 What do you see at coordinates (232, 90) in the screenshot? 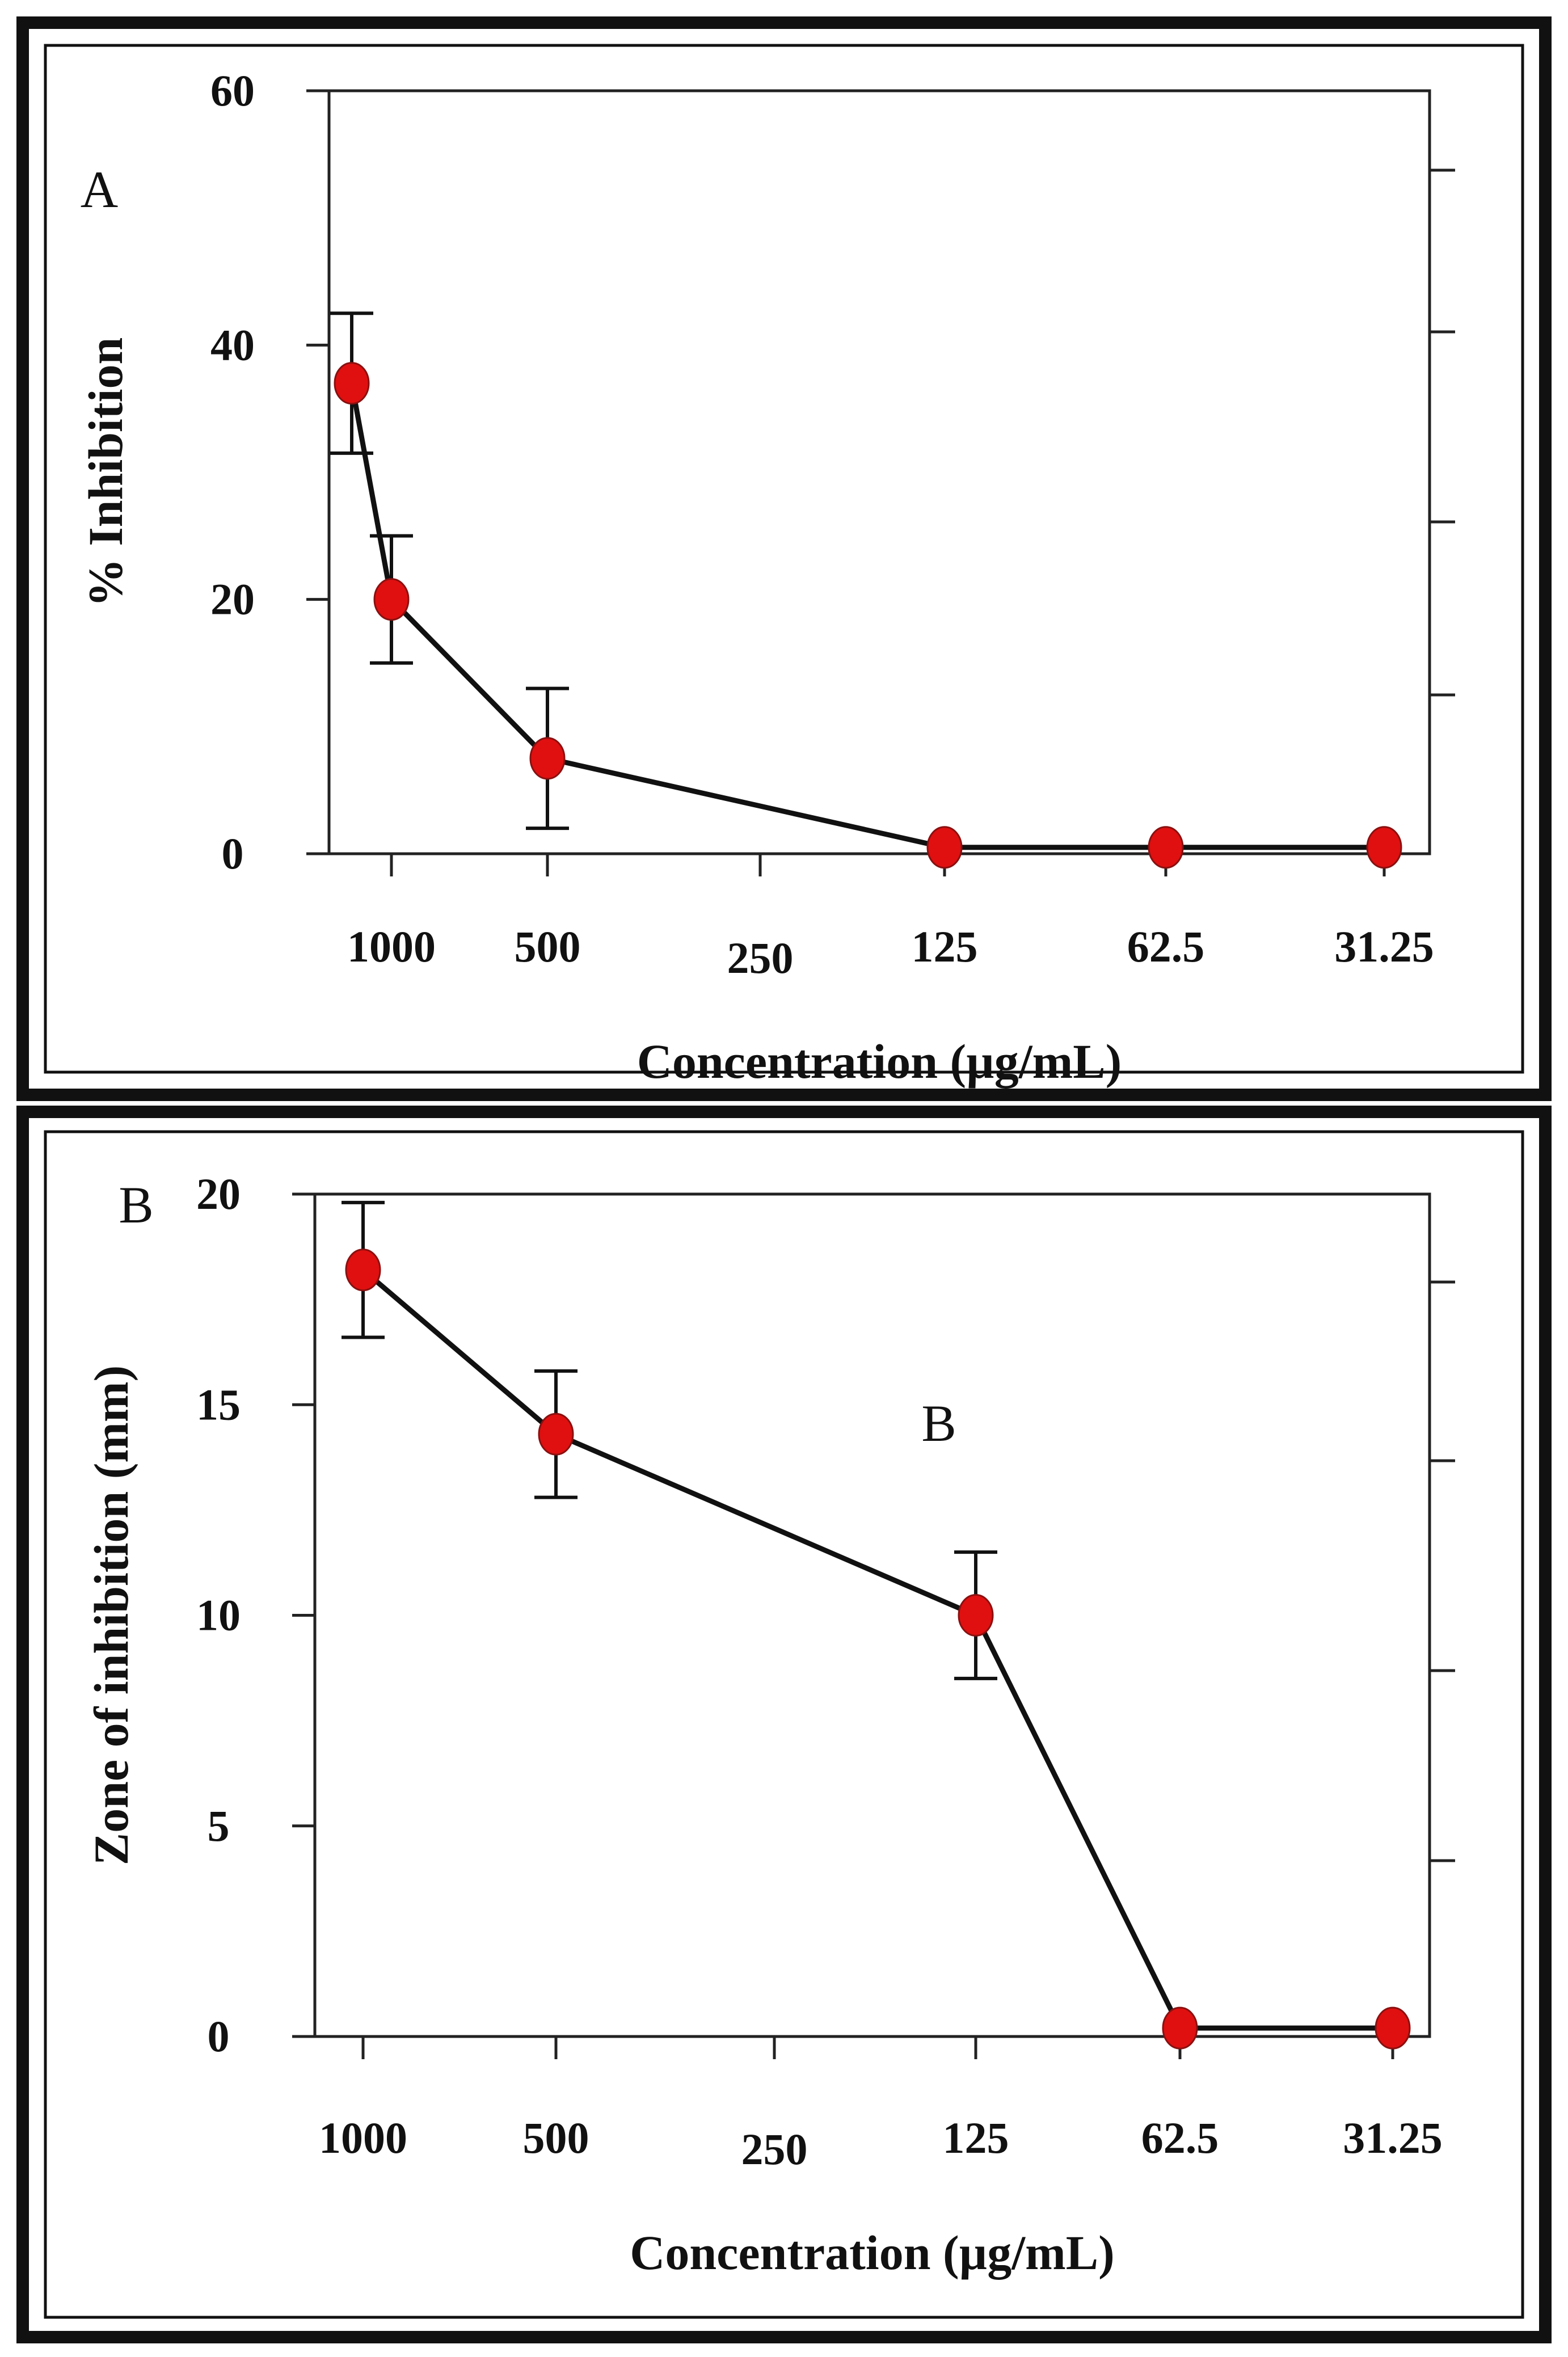
I see `y-tick-label: 60` at bounding box center [232, 90].